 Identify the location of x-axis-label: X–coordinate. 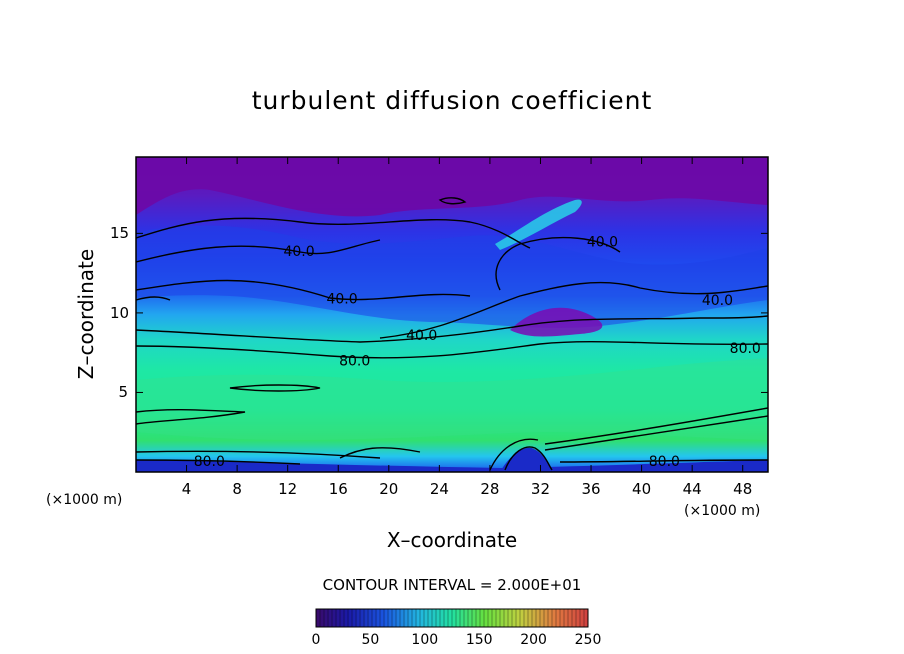
(452, 540).